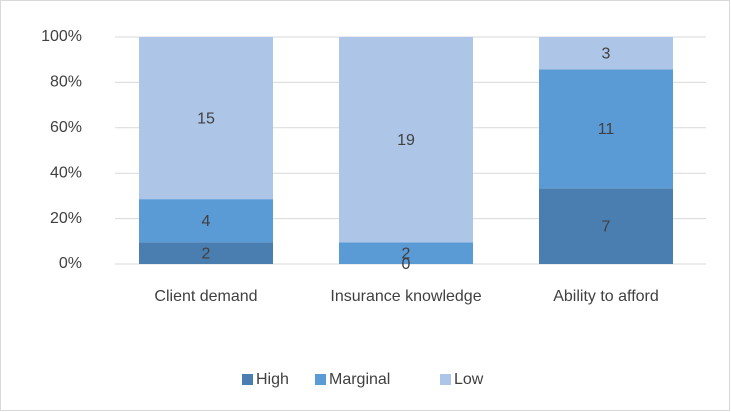  I want to click on y-tick-label: 60%, so click(66, 127).